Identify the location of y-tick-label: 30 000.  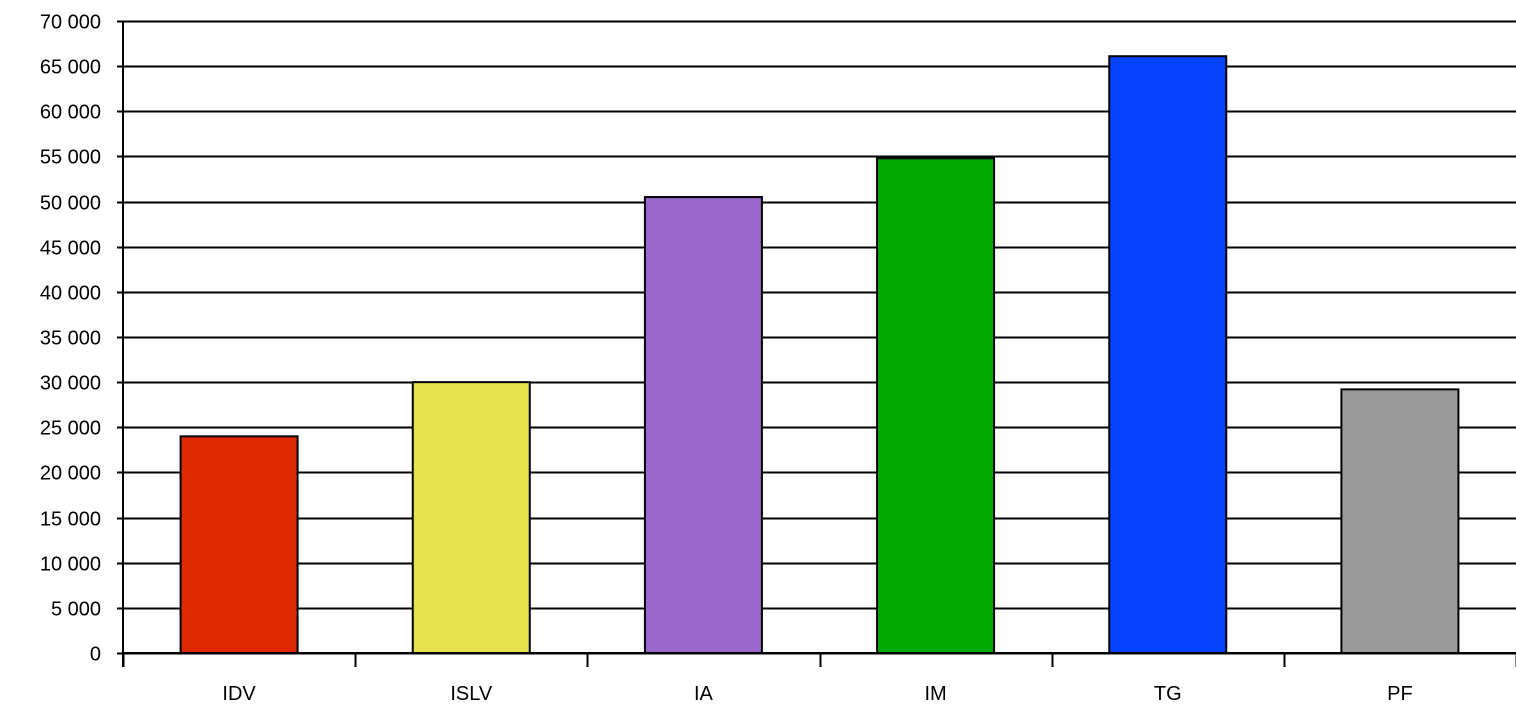
(70, 384).